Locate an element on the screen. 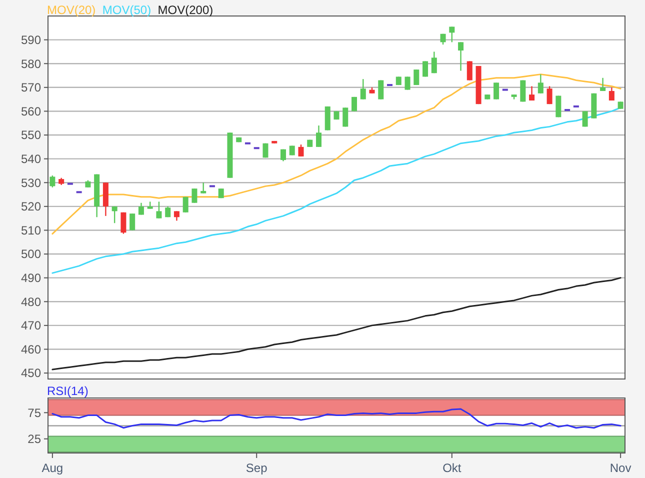  y-tick-label: 540 is located at coordinates (31, 159).